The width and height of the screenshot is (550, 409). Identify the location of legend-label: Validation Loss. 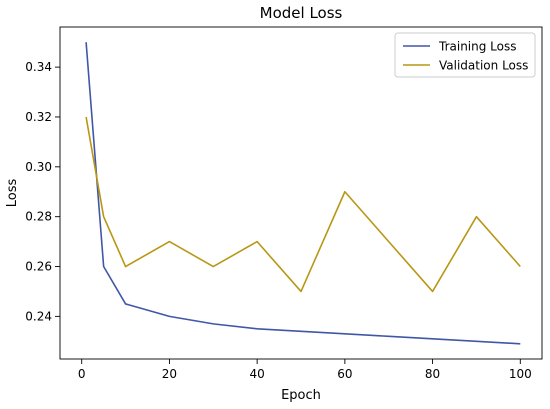
(483, 66).